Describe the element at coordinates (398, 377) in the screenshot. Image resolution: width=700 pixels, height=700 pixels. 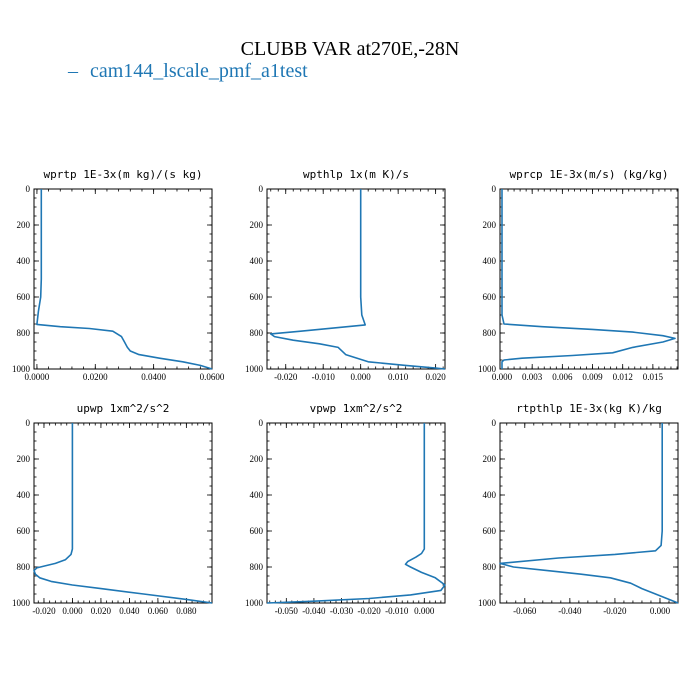
I see `x-tick-label: 0.010` at that location.